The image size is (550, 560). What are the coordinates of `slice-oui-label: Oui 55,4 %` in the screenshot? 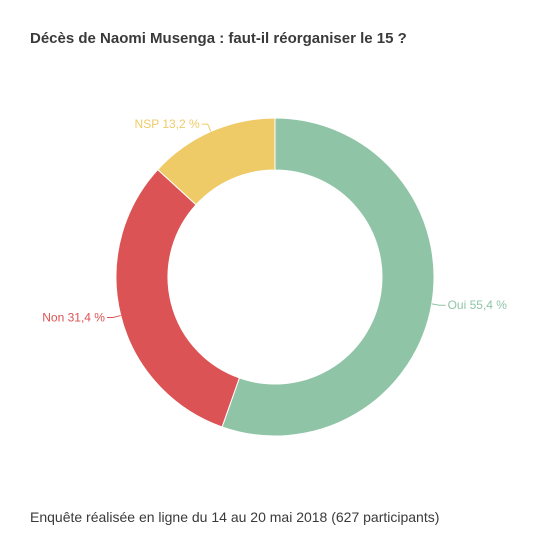 It's located at (478, 305).